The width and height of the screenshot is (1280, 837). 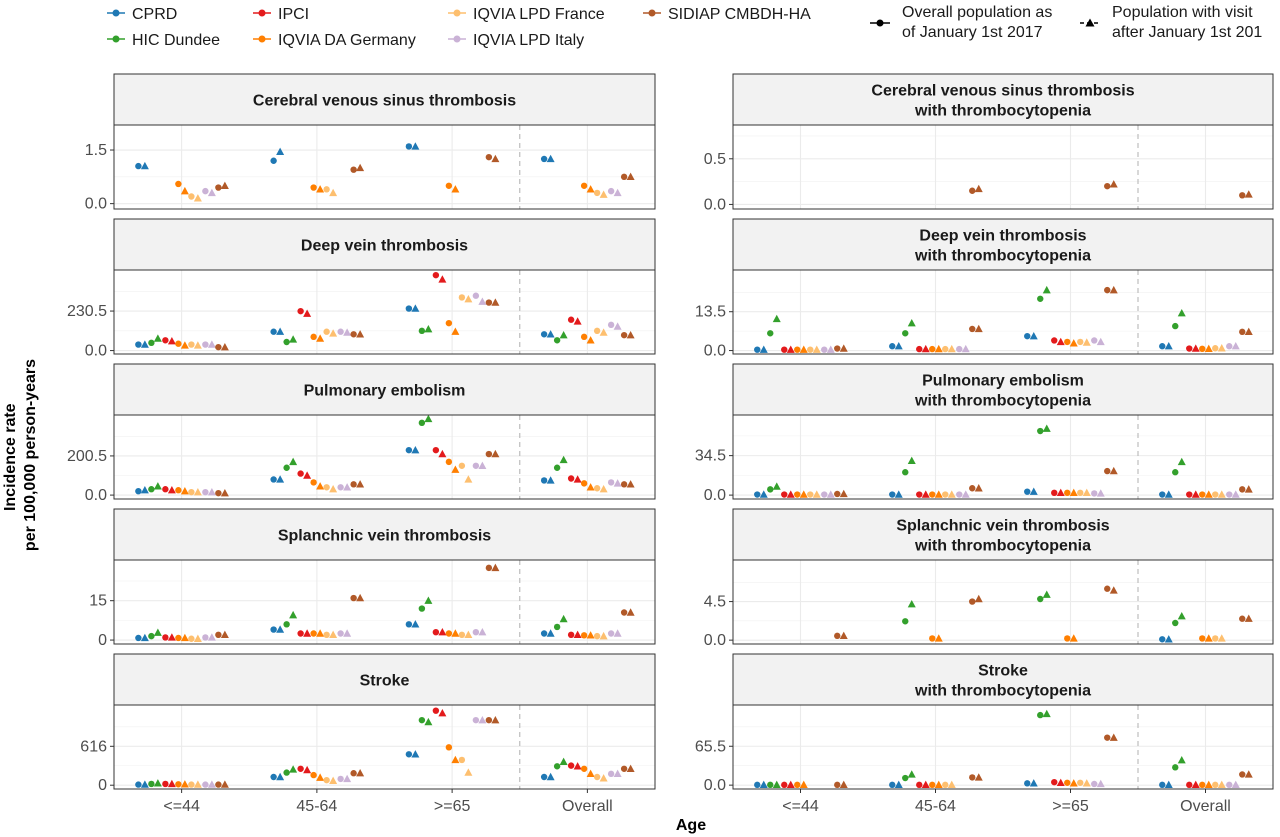 What do you see at coordinates (449, 185) in the screenshot?
I see `point-65-iqvia-da-germany-overall` at bounding box center [449, 185].